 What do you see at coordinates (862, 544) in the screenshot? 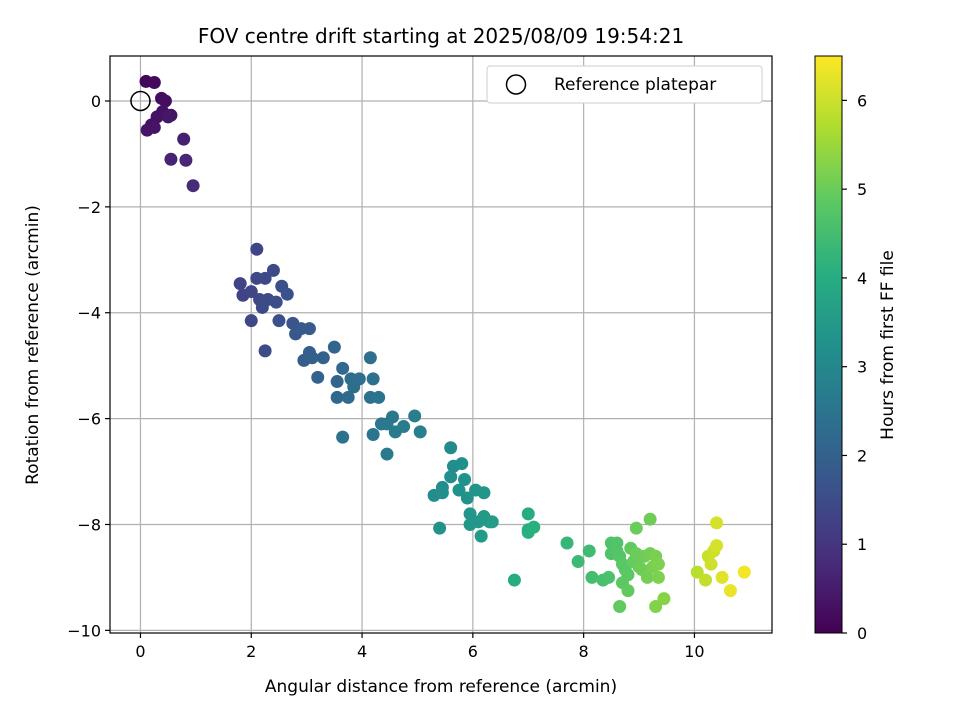
I see `colorbar-tick-label: 1` at bounding box center [862, 544].